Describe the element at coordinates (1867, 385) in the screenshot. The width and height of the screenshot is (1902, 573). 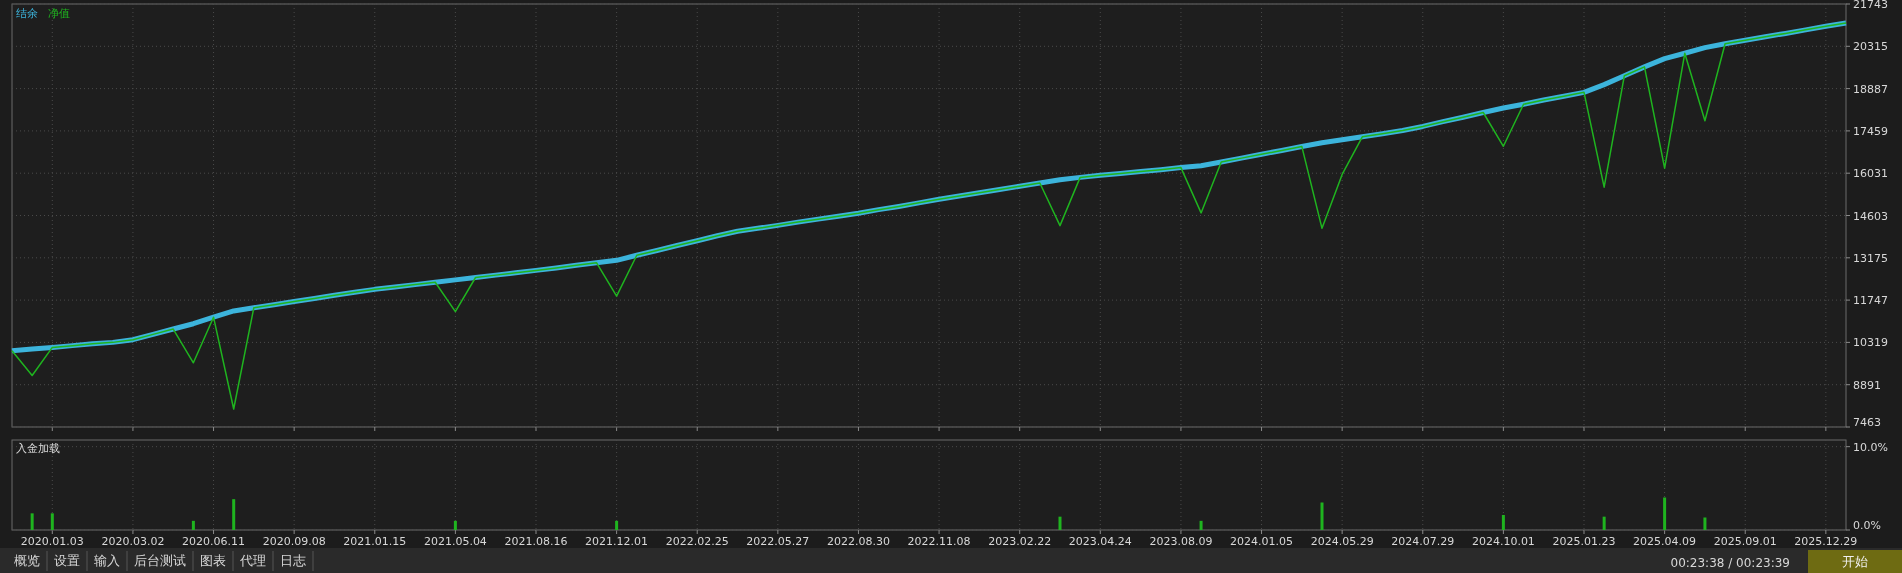
I see `y-tick-label: 8891` at that location.